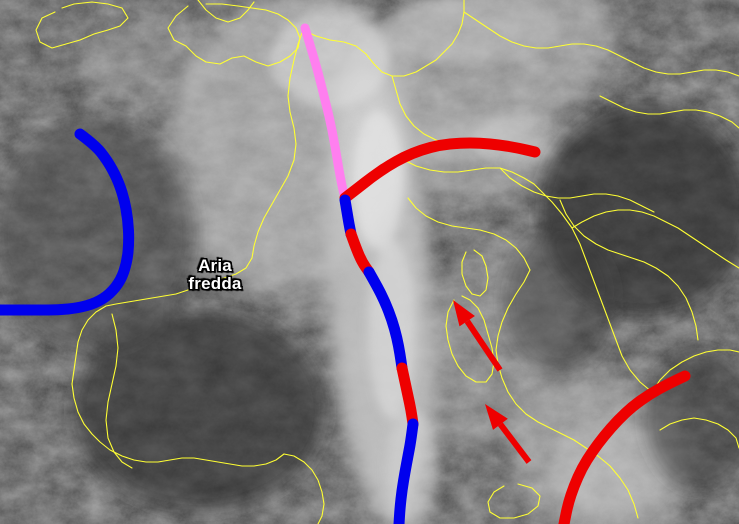  Describe the element at coordinates (204, 168) in the screenshot. I see `coastline-france-atlantic-coast` at that location.